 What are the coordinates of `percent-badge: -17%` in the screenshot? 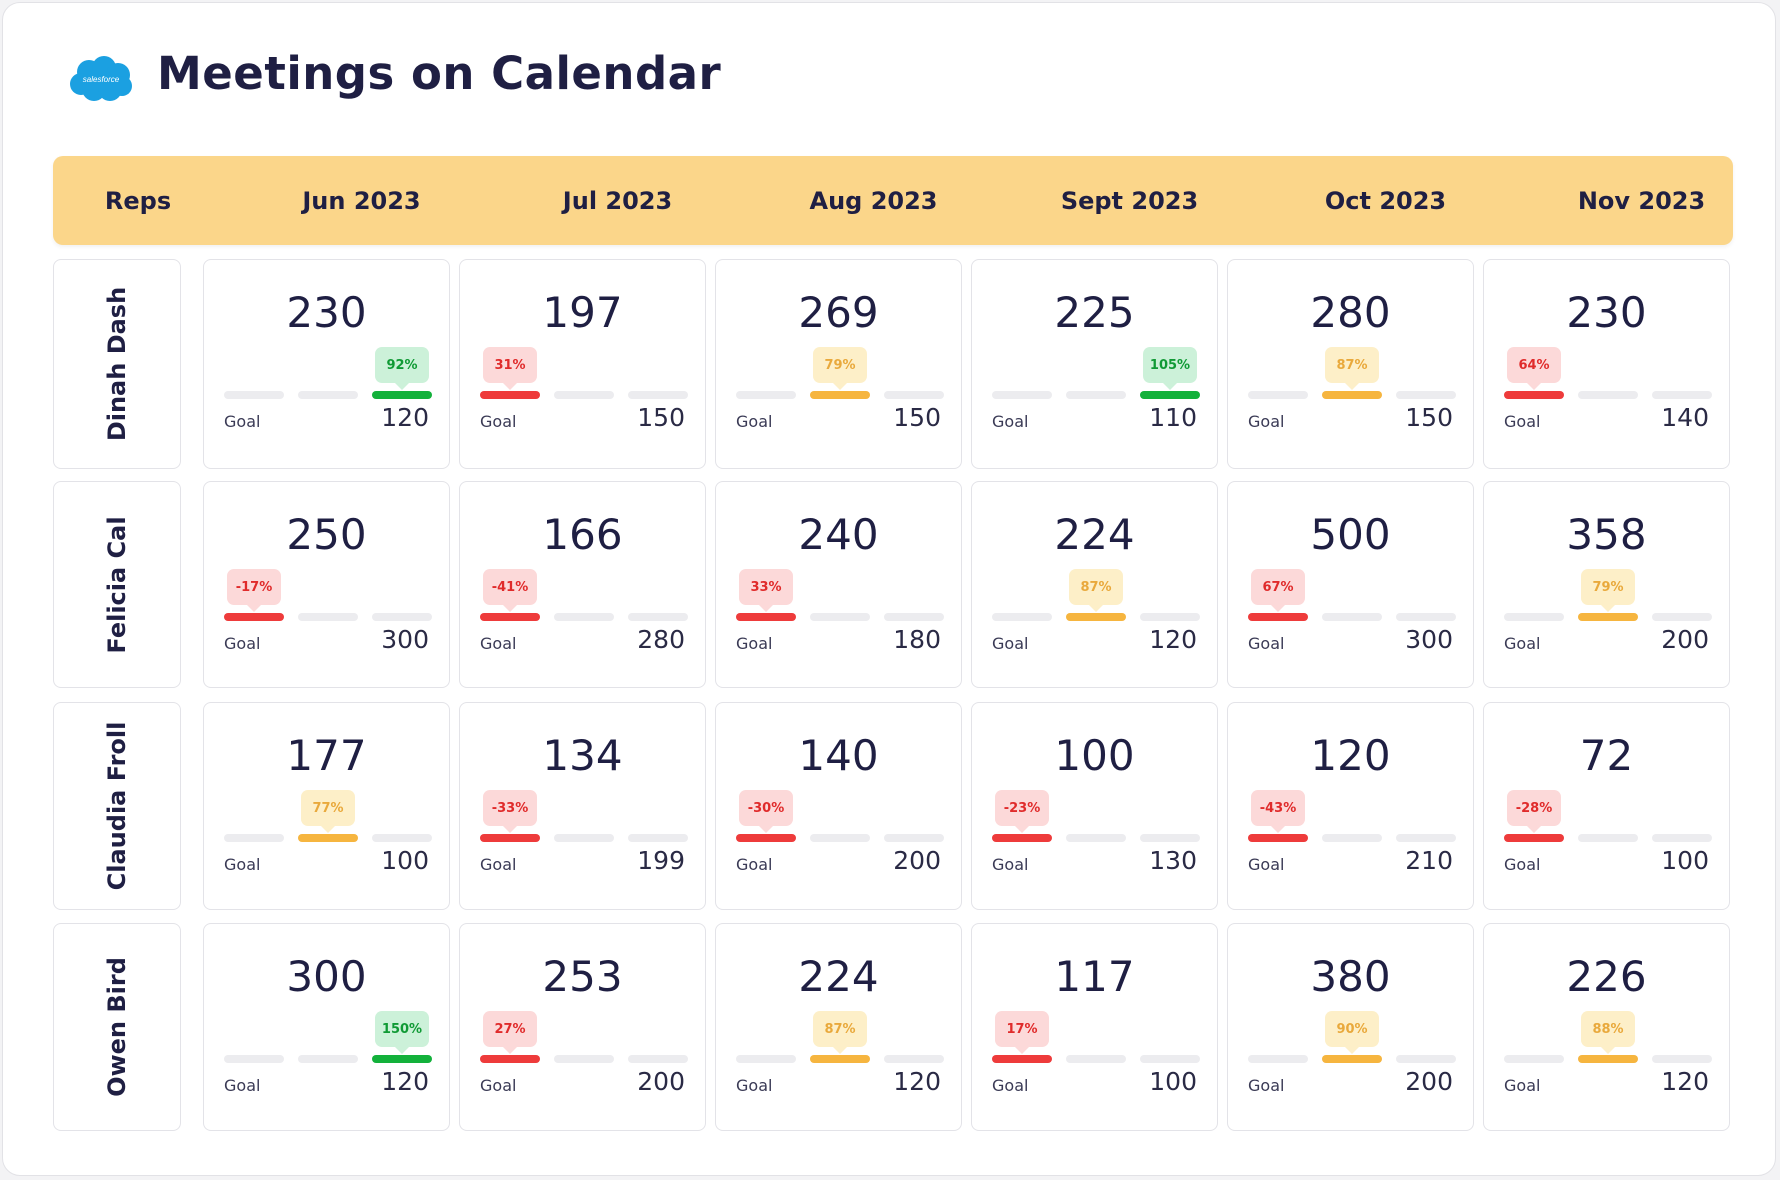 It's located at (254, 590).